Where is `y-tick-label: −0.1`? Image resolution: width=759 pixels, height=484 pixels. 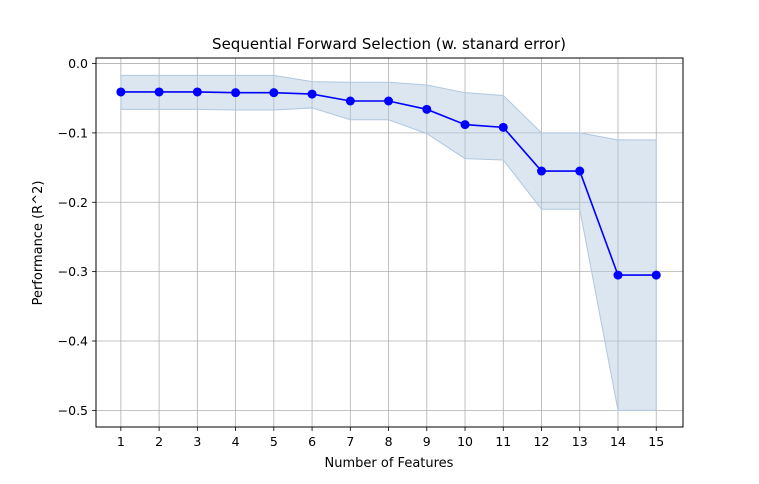
y-tick-label: −0.1 is located at coordinates (73, 132).